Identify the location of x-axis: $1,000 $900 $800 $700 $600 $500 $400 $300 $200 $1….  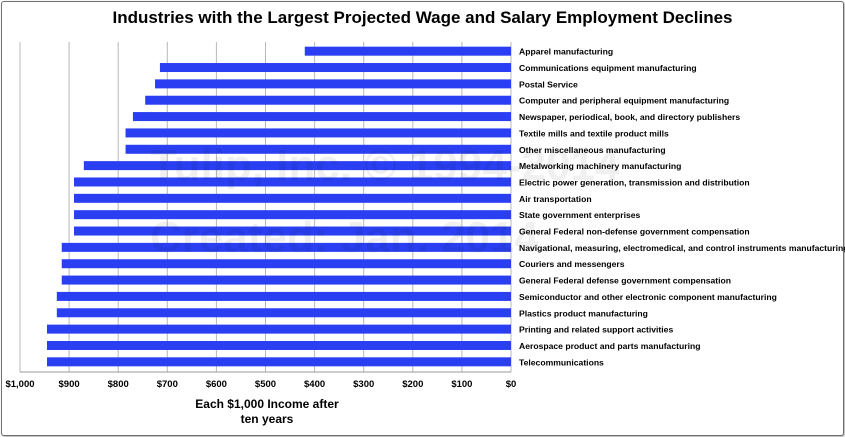
(261, 380).